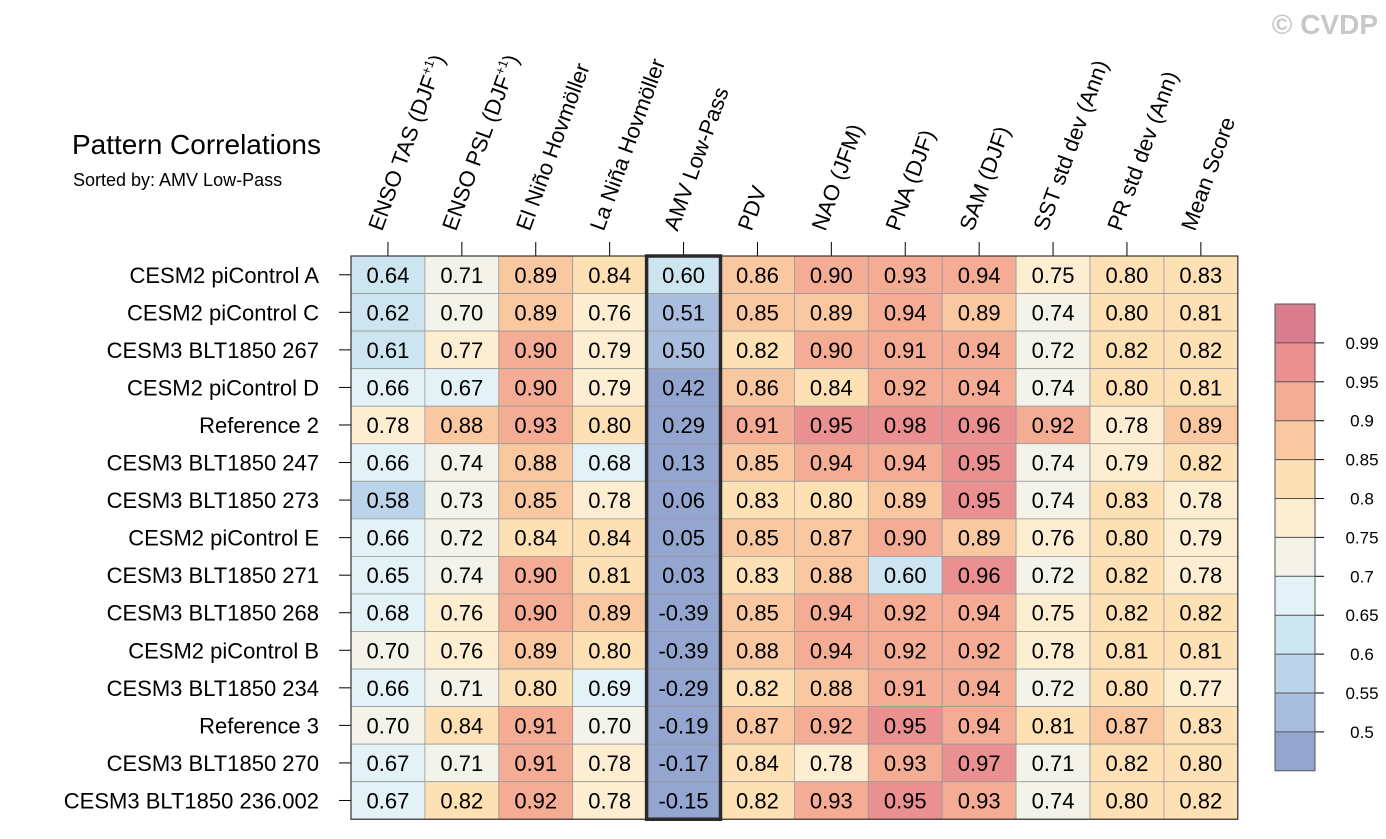 The width and height of the screenshot is (1386, 839). I want to click on cell-value-label: 0.92, so click(905, 613).